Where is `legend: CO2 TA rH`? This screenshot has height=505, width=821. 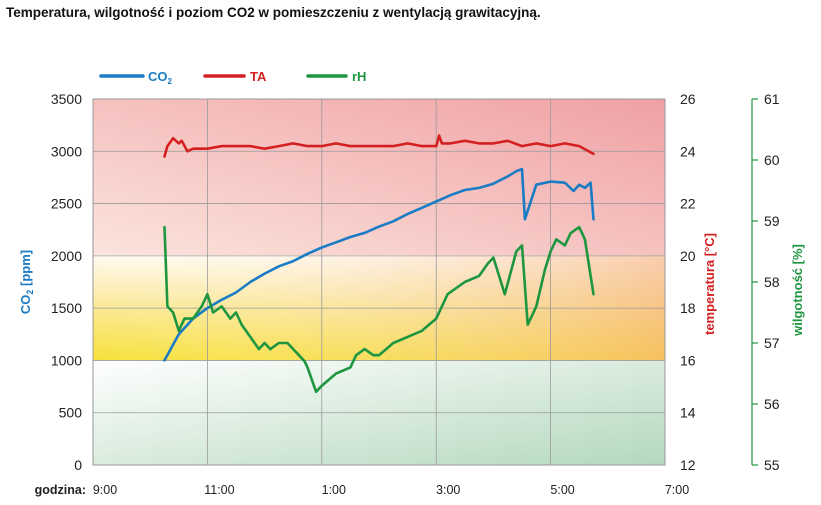
legend: CO2 TA rH is located at coordinates (232, 77).